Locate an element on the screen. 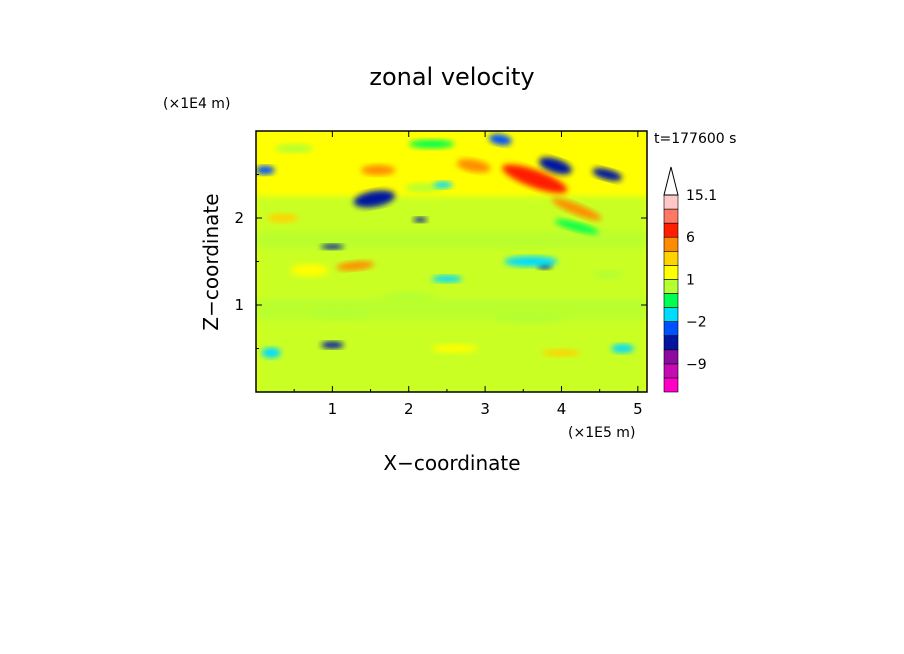  time-label: t=177600 s is located at coordinates (695, 139).